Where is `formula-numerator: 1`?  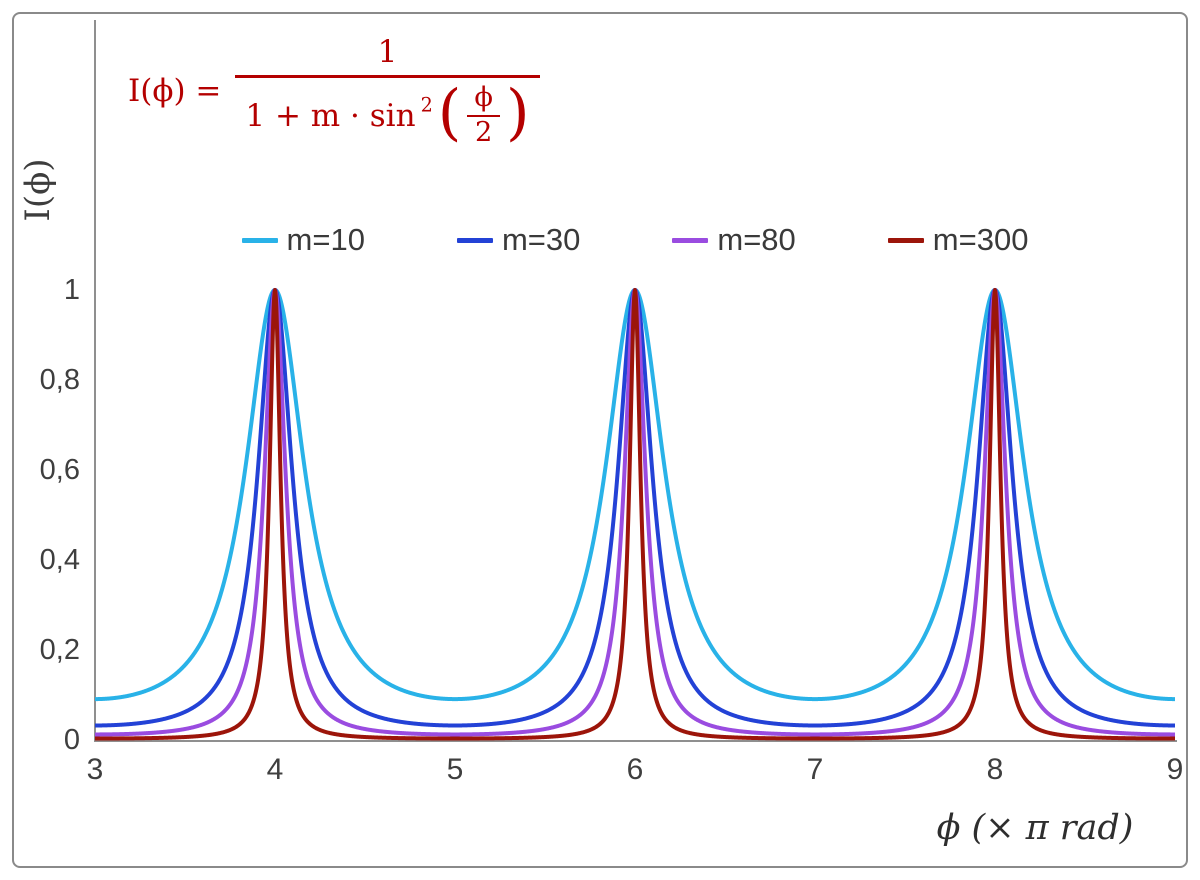 formula-numerator: 1 is located at coordinates (387, 52).